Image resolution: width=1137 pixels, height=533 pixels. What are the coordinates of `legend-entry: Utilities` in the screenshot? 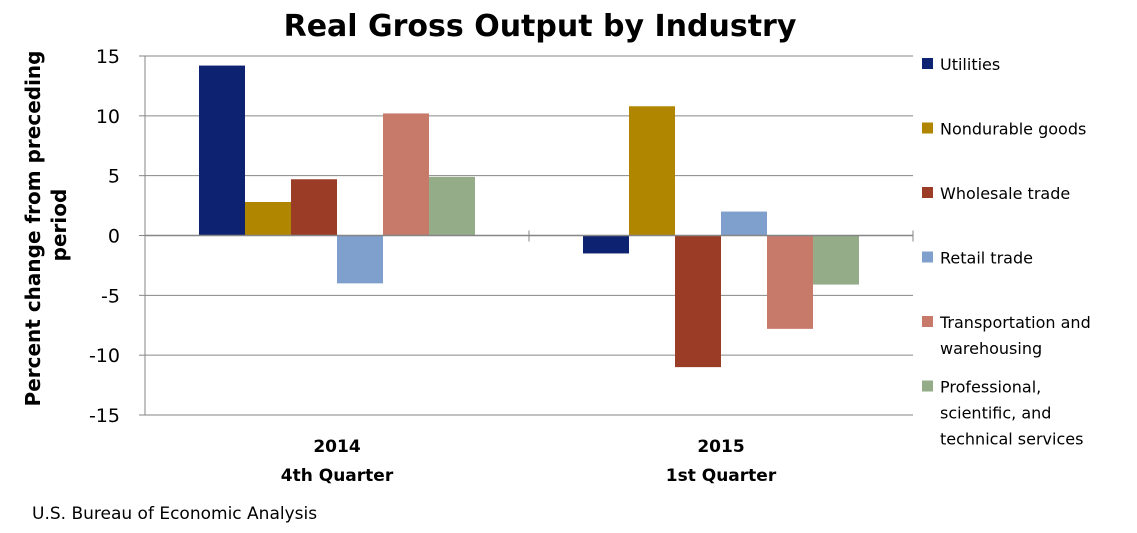 It's located at (970, 64).